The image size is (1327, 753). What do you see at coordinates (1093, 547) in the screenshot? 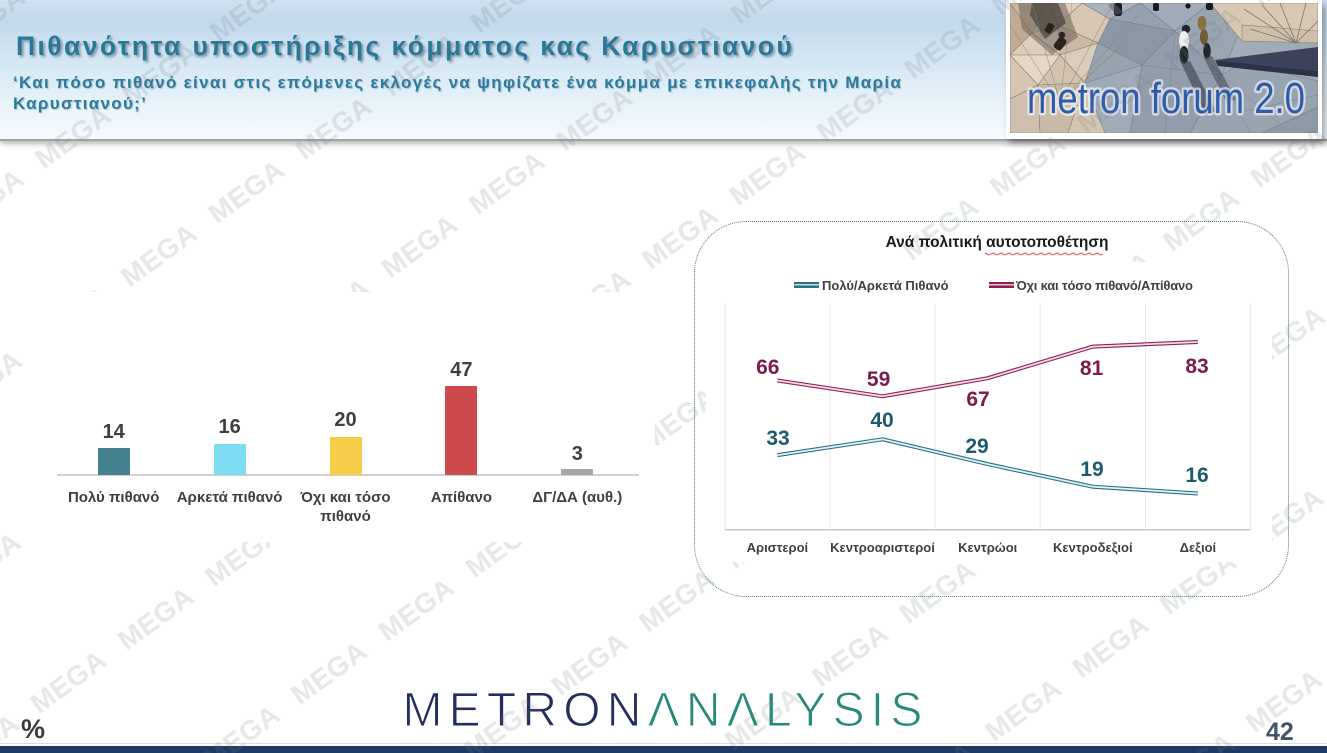
I see `svg-text: Κεντροδεξιοί` at bounding box center [1093, 547].